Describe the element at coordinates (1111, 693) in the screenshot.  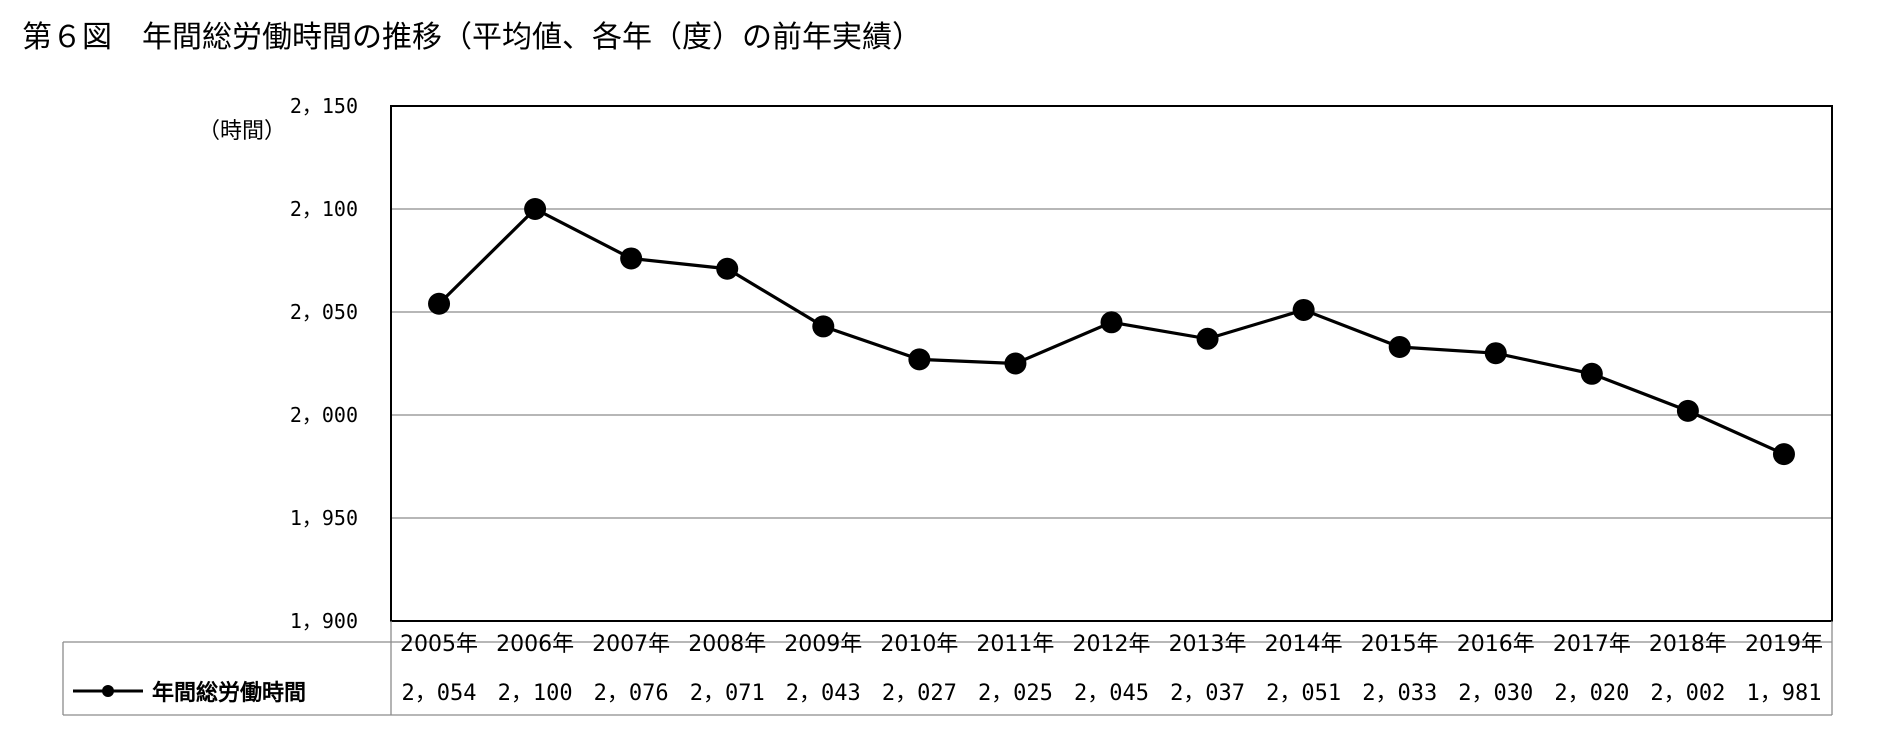
I see `data-table-value: 2，045` at that location.